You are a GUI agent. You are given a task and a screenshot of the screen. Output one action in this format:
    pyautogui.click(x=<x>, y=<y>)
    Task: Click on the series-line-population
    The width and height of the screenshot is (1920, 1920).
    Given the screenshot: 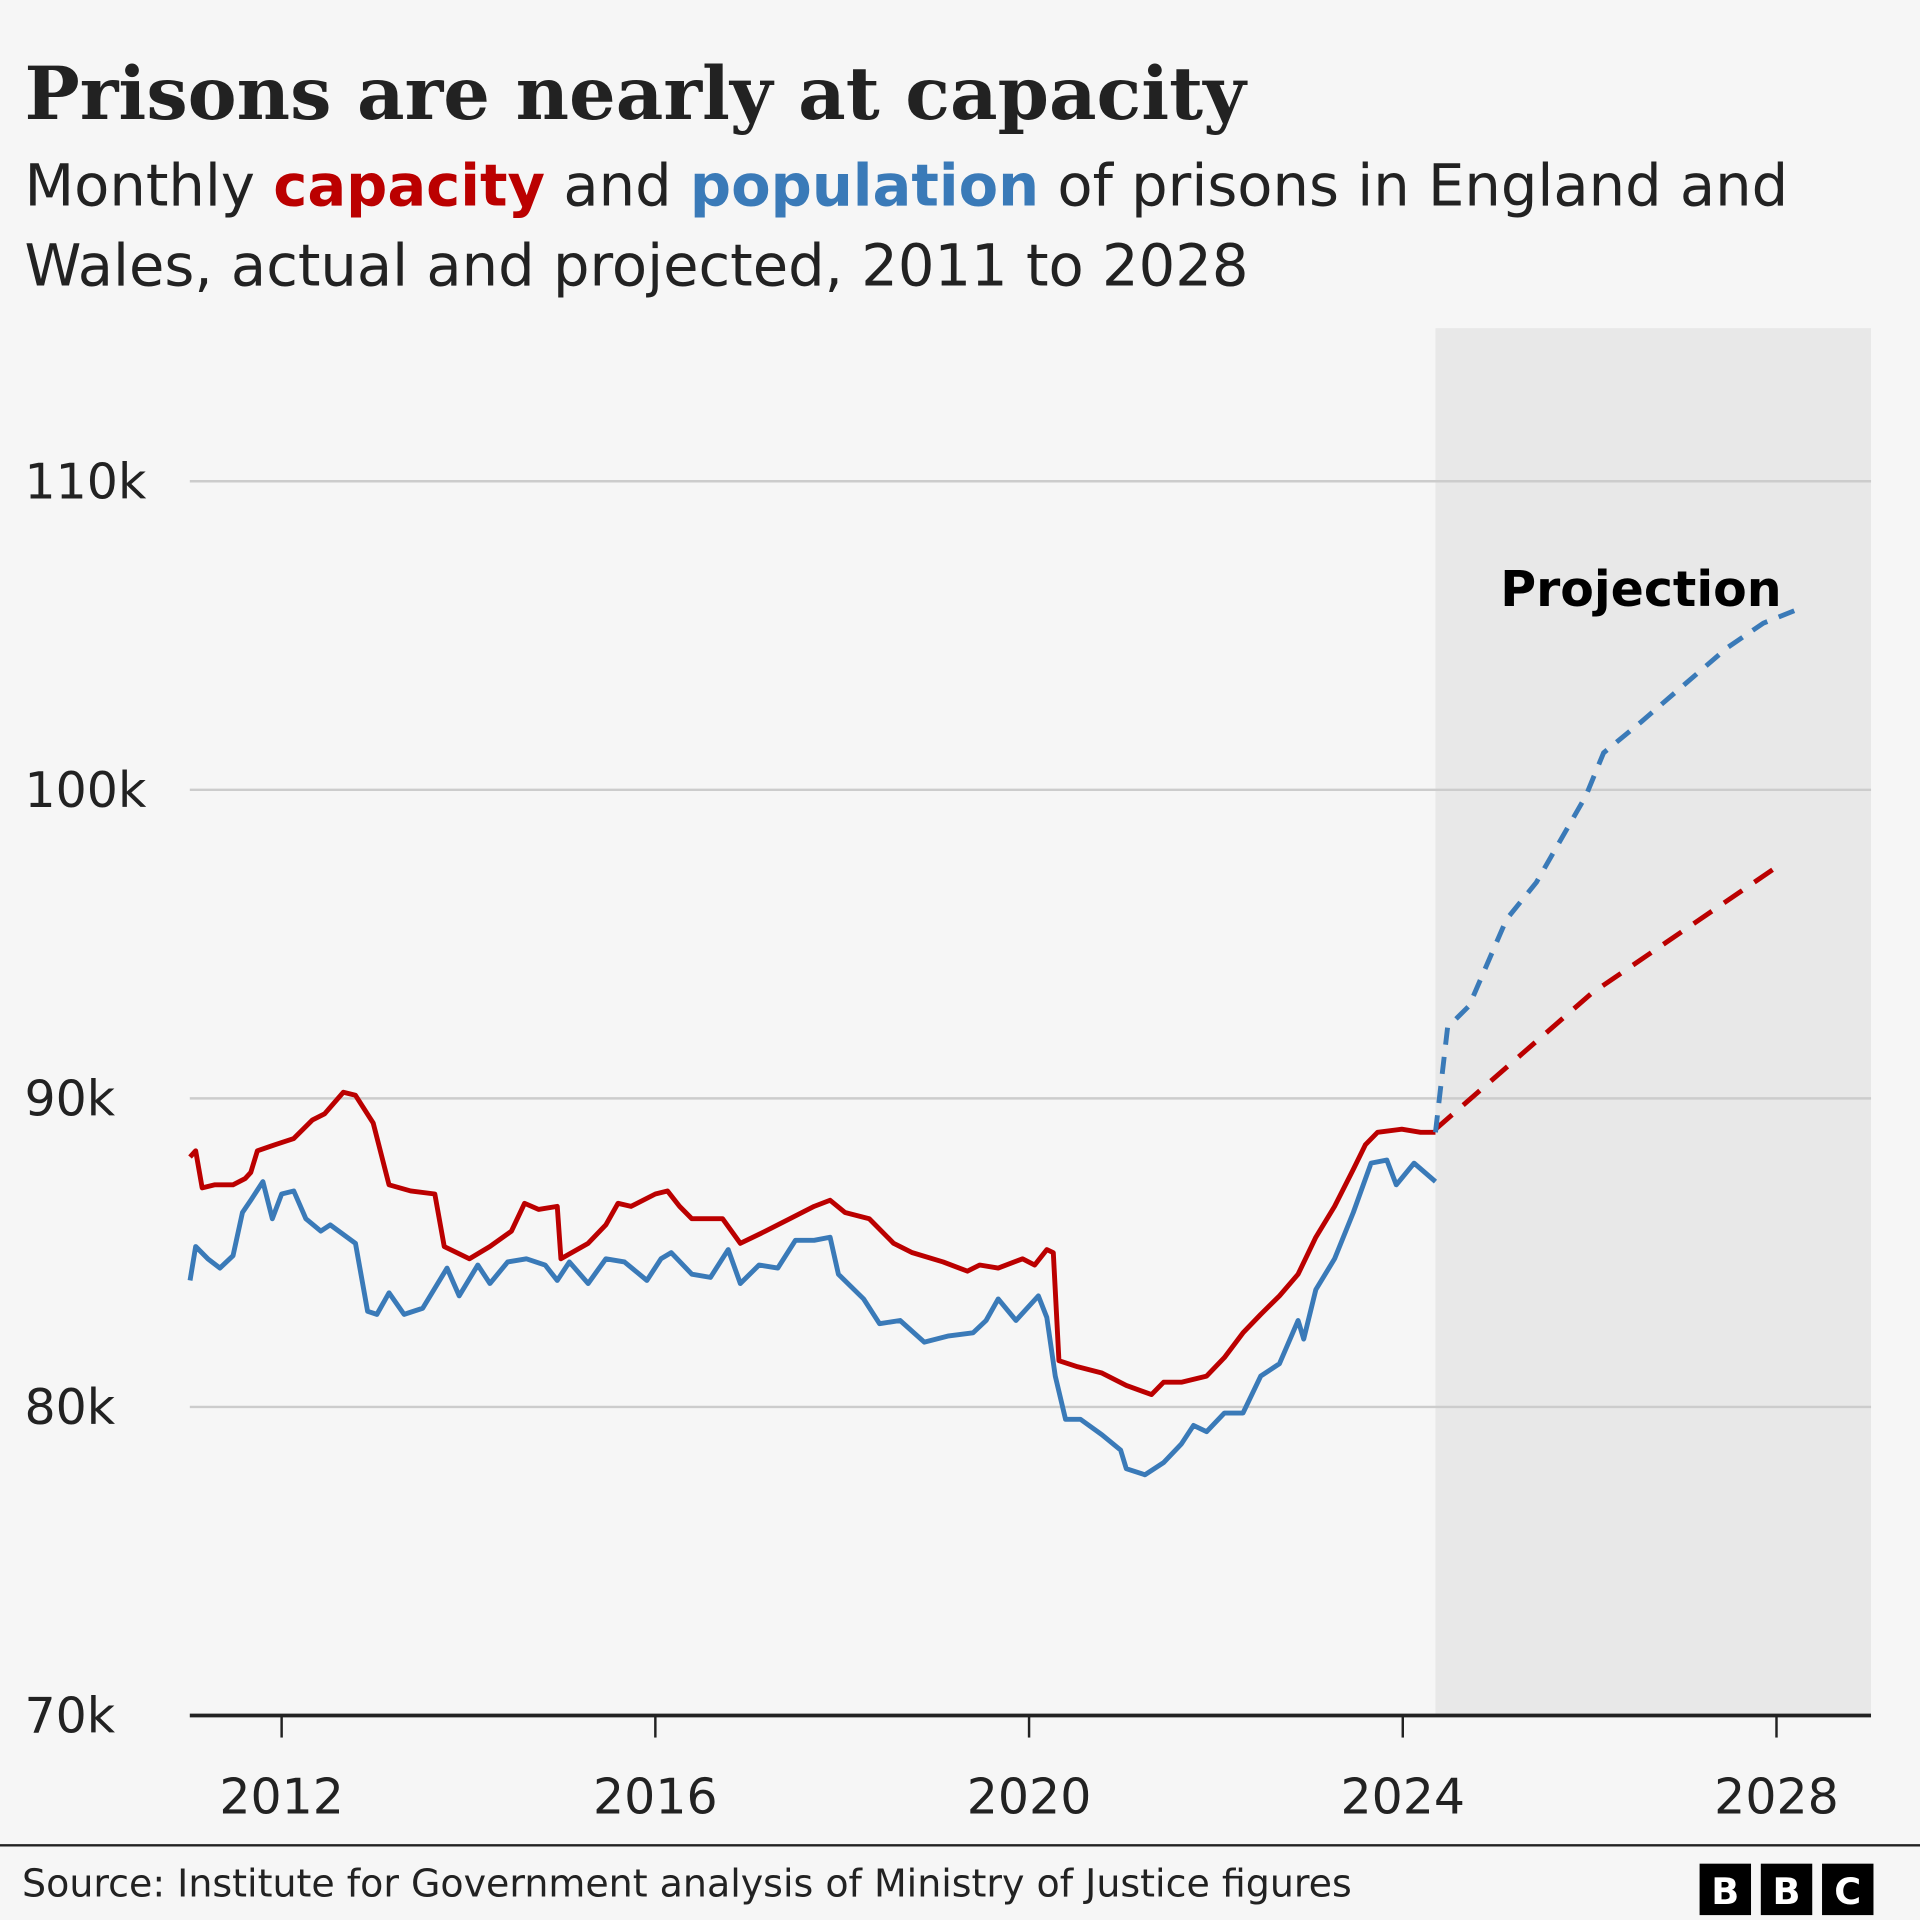 What is the action you would take?
    pyautogui.click(x=812, y=1317)
    